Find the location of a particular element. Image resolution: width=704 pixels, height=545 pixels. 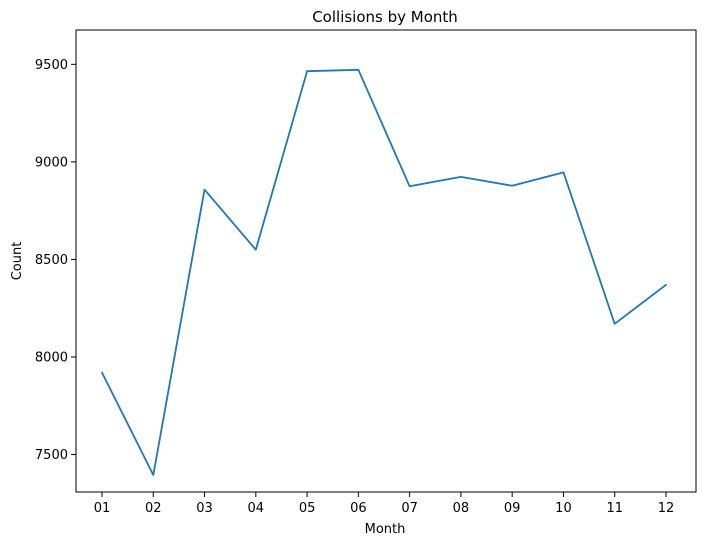

x-tick-label: 10 is located at coordinates (563, 508).